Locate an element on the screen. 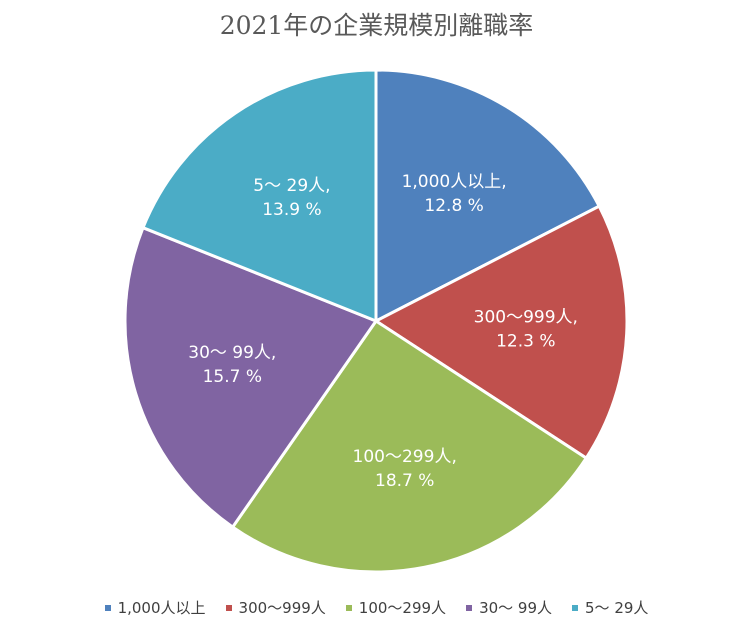 The image size is (753, 631). slice-label: 300～999人, 12.3 % is located at coordinates (526, 330).